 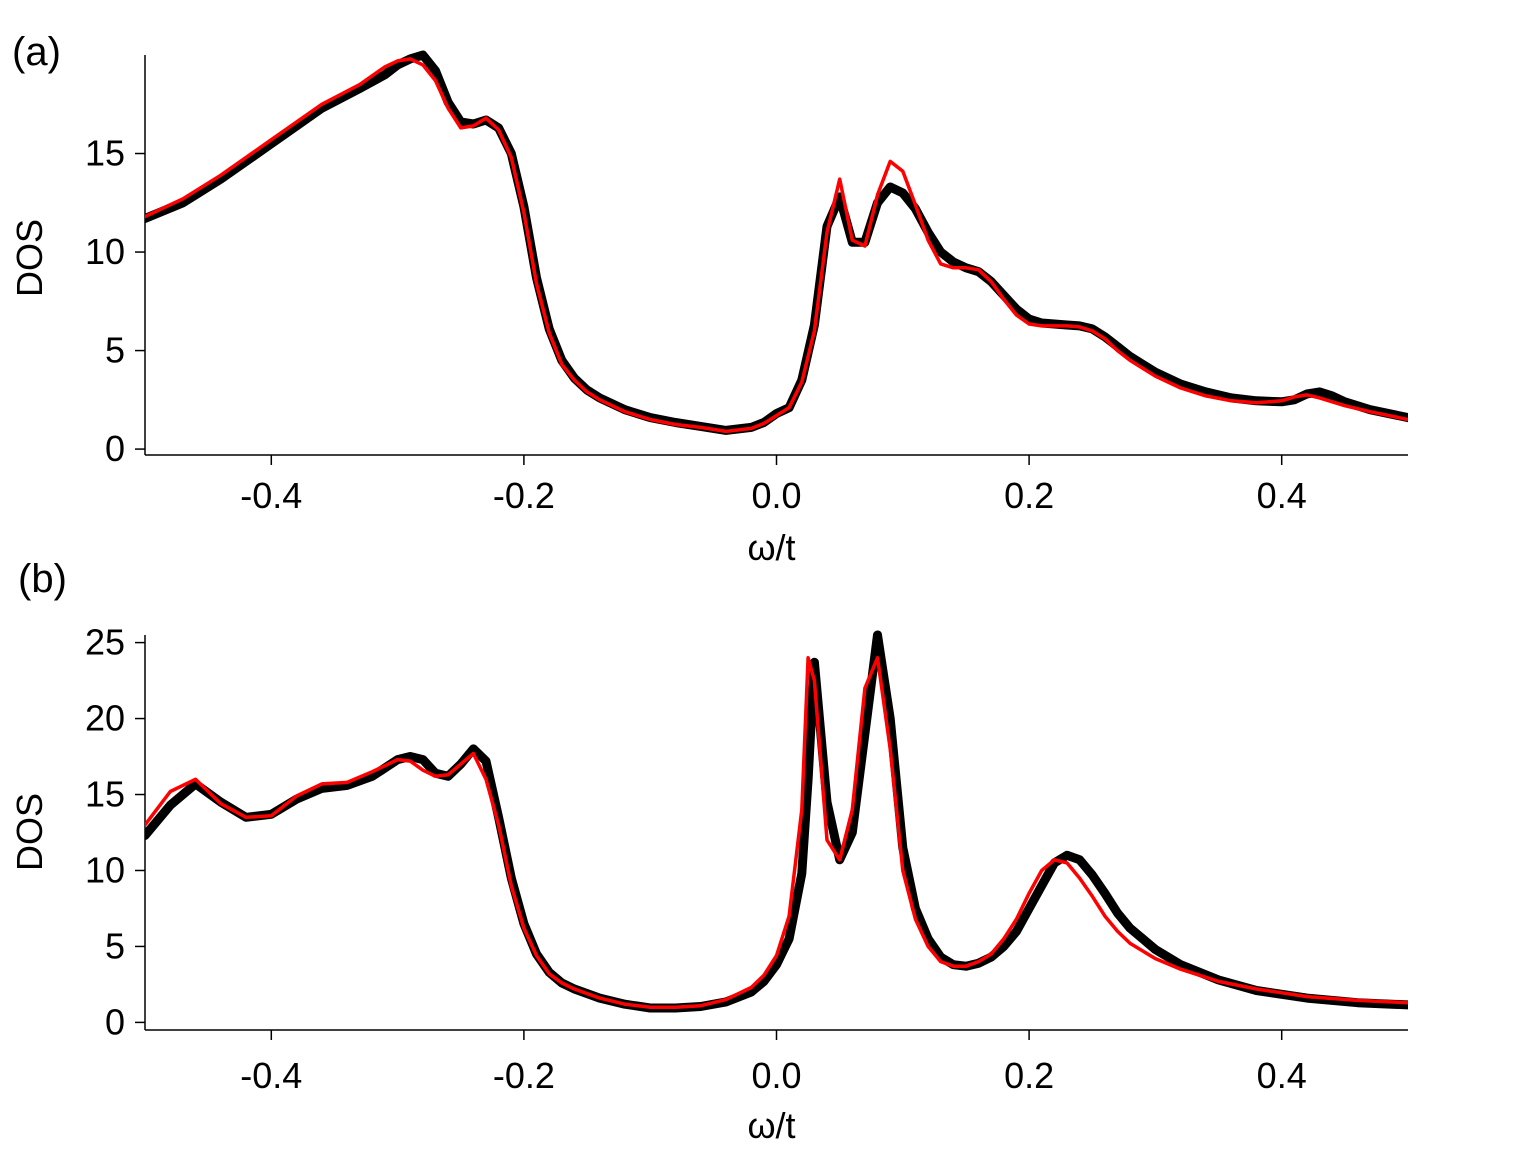 What do you see at coordinates (105, 642) in the screenshot?
I see `y-tick-label: 25` at bounding box center [105, 642].